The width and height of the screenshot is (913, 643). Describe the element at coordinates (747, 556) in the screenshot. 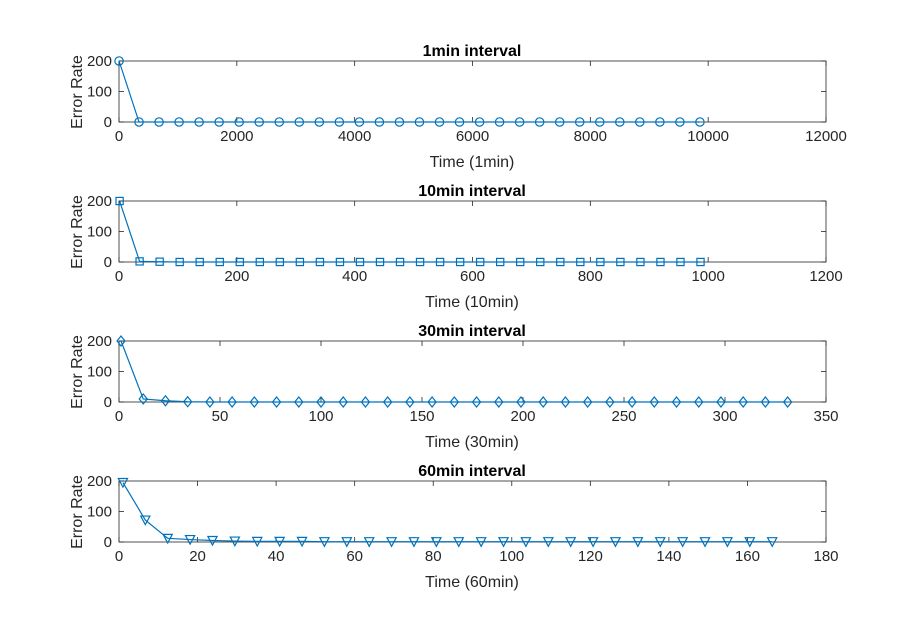

I see `x-tick-label: 160` at that location.